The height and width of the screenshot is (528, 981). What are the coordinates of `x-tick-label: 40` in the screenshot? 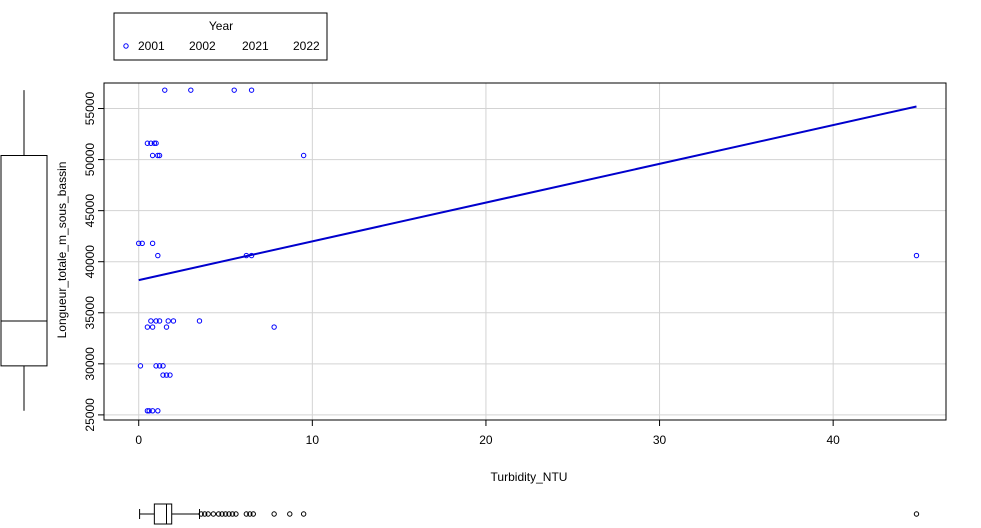 It's located at (833, 440).